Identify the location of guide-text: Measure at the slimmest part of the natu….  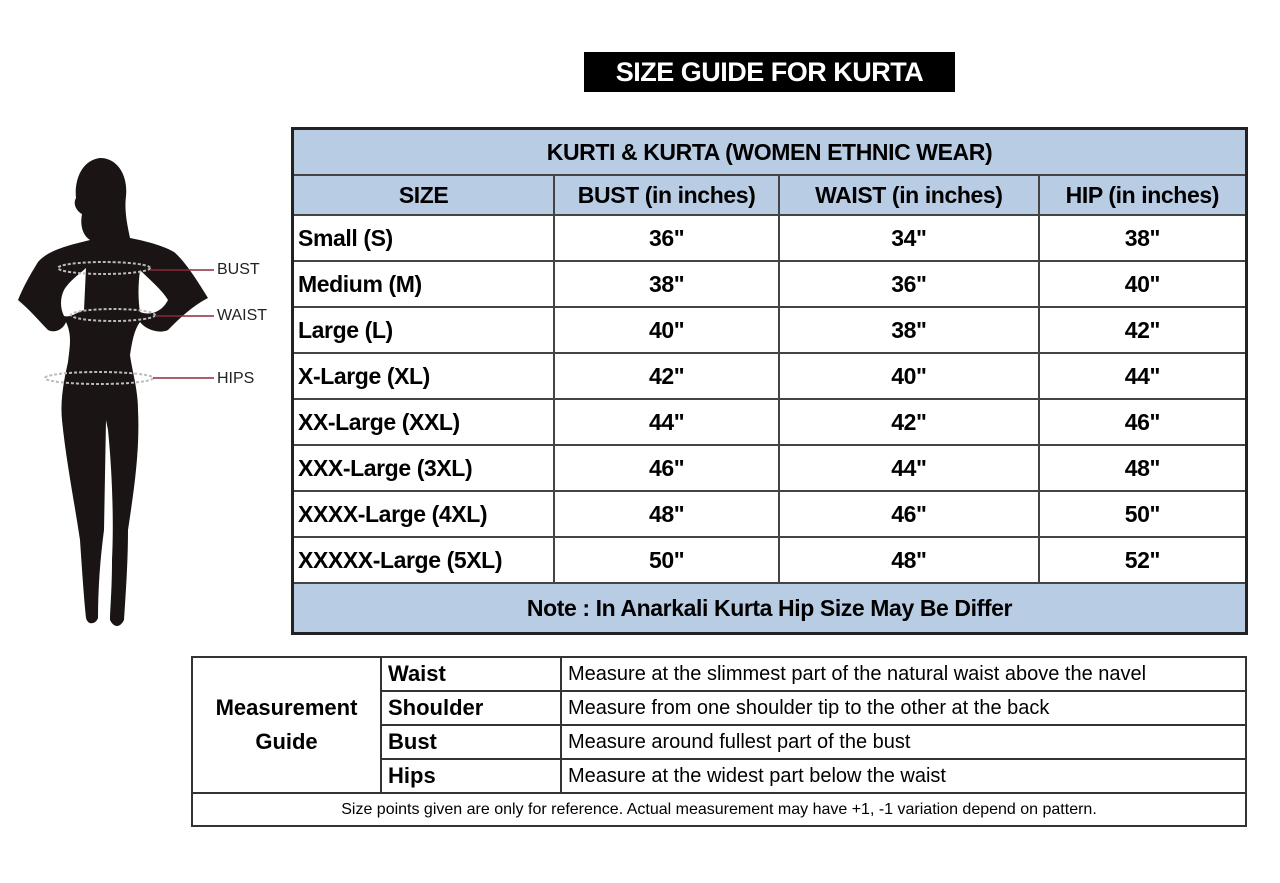
(903, 674).